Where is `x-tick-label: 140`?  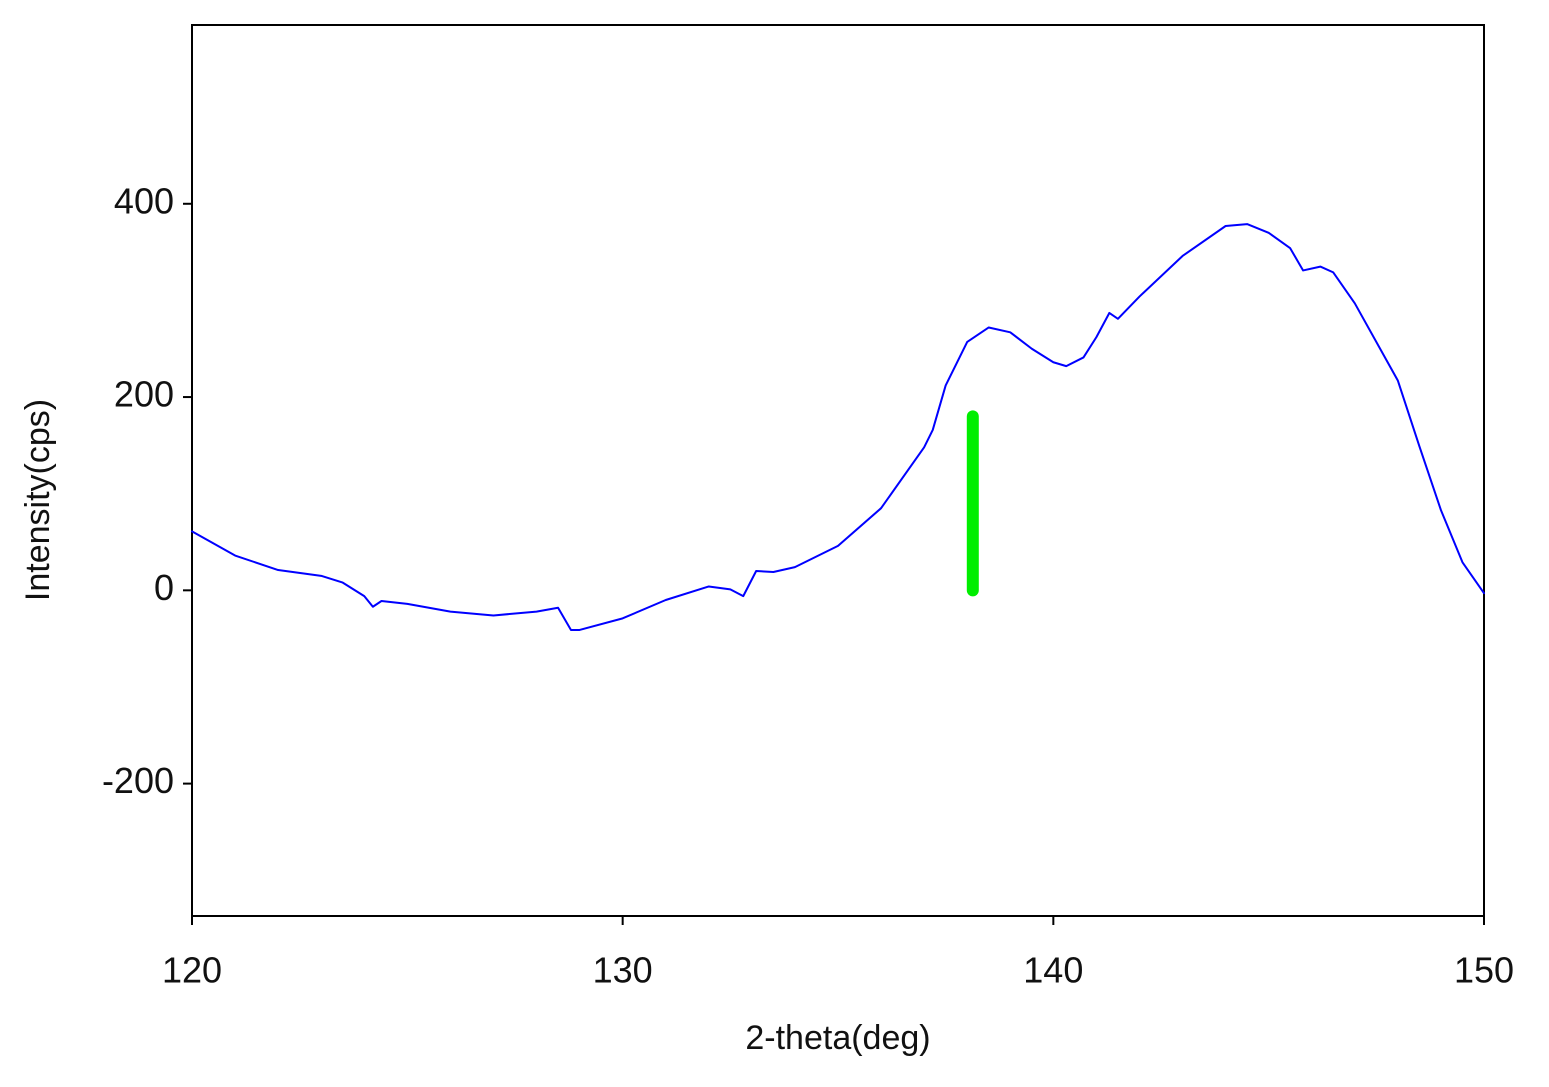 x-tick-label: 140 is located at coordinates (1053, 970).